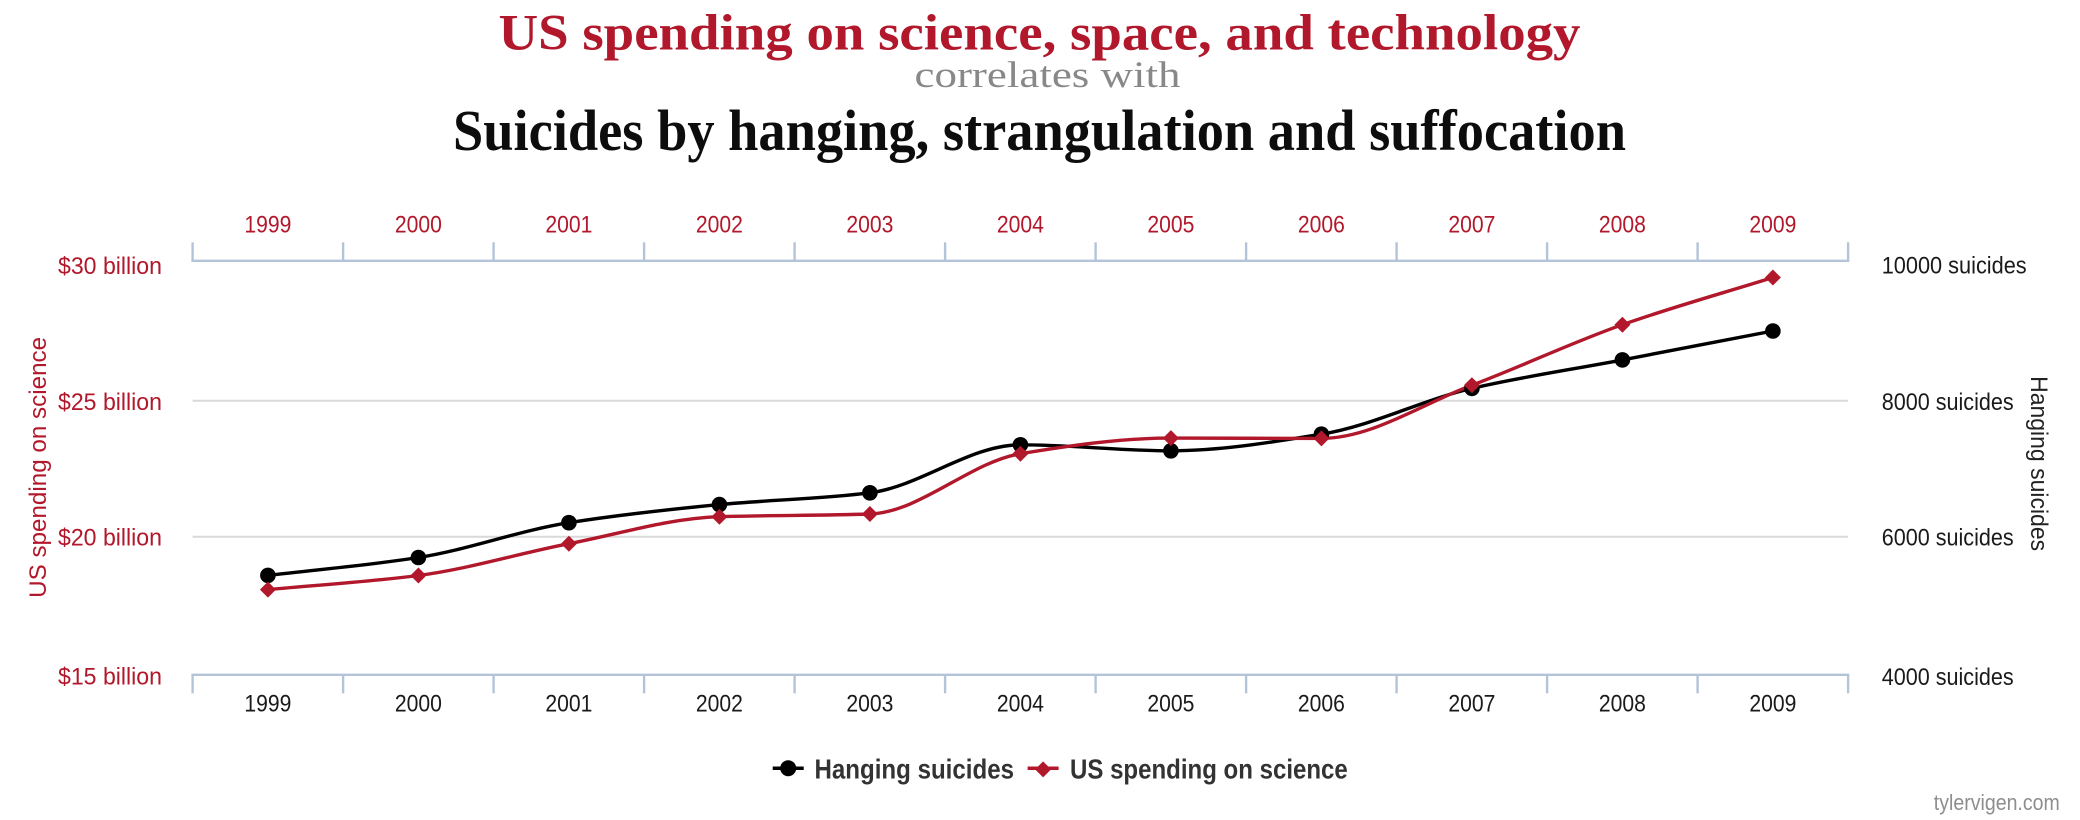 This screenshot has height=820, width=2080. Describe the element at coordinates (110, 538) in the screenshot. I see `svg-text: $20 billion` at that location.